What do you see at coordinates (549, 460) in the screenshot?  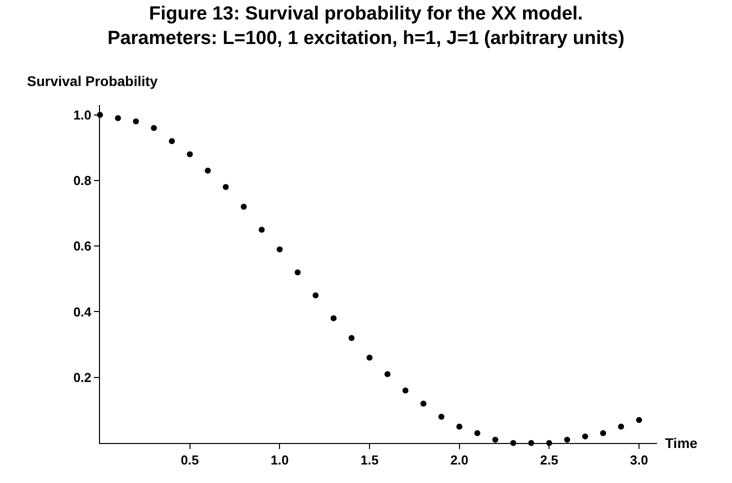 I see `x-tick-label: 2.5` at bounding box center [549, 460].